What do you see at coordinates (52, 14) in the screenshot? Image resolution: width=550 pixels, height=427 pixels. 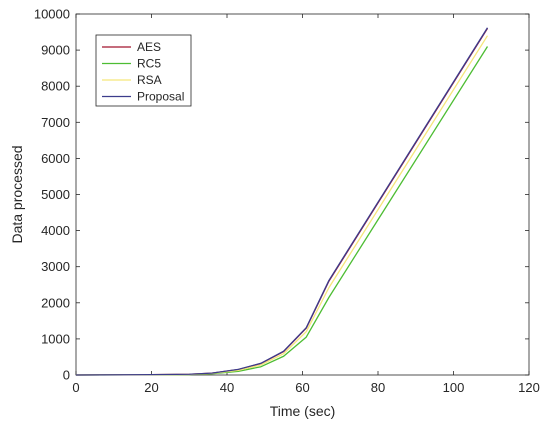 I see `y-tick-label: 10000` at bounding box center [52, 14].